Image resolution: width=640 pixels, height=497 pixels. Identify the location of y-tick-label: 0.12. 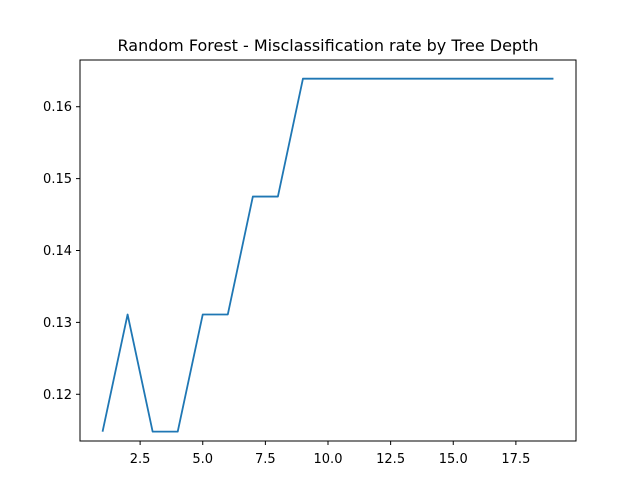
(57, 395).